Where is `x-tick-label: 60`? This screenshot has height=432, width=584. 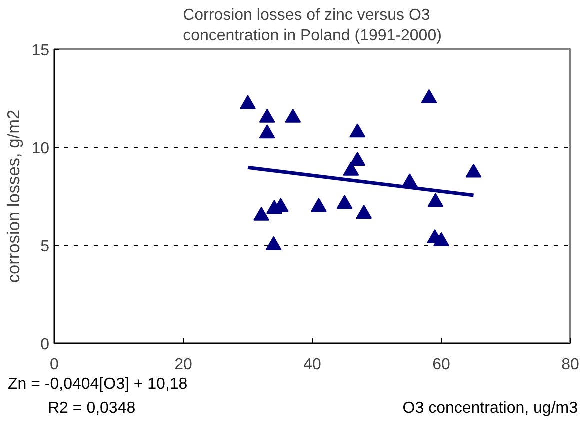 x-tick-label: 60 is located at coordinates (441, 365).